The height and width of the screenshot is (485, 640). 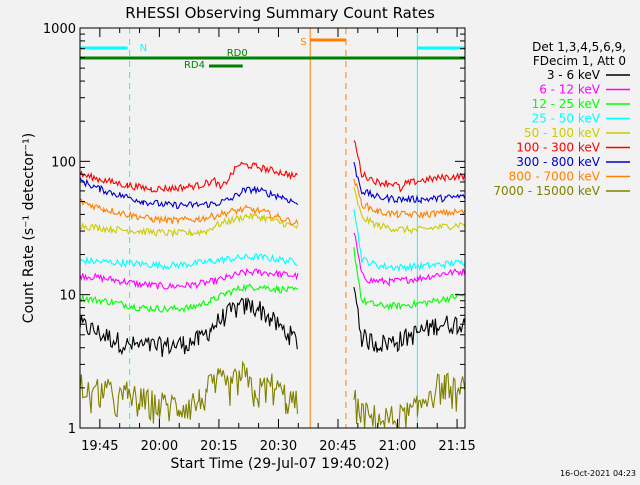 I want to click on x-tick-label: 20:15, so click(x=218, y=446).